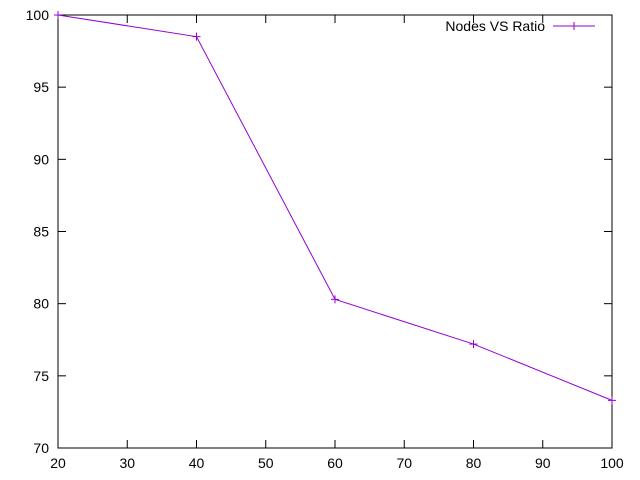 Image resolution: width=640 pixels, height=480 pixels. Describe the element at coordinates (38, 15) in the screenshot. I see `y-tick-label: 100` at that location.